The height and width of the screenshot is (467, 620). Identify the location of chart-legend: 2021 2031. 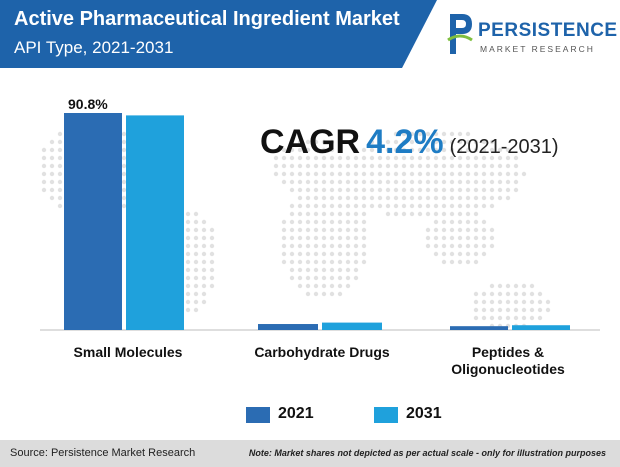
(310, 415).